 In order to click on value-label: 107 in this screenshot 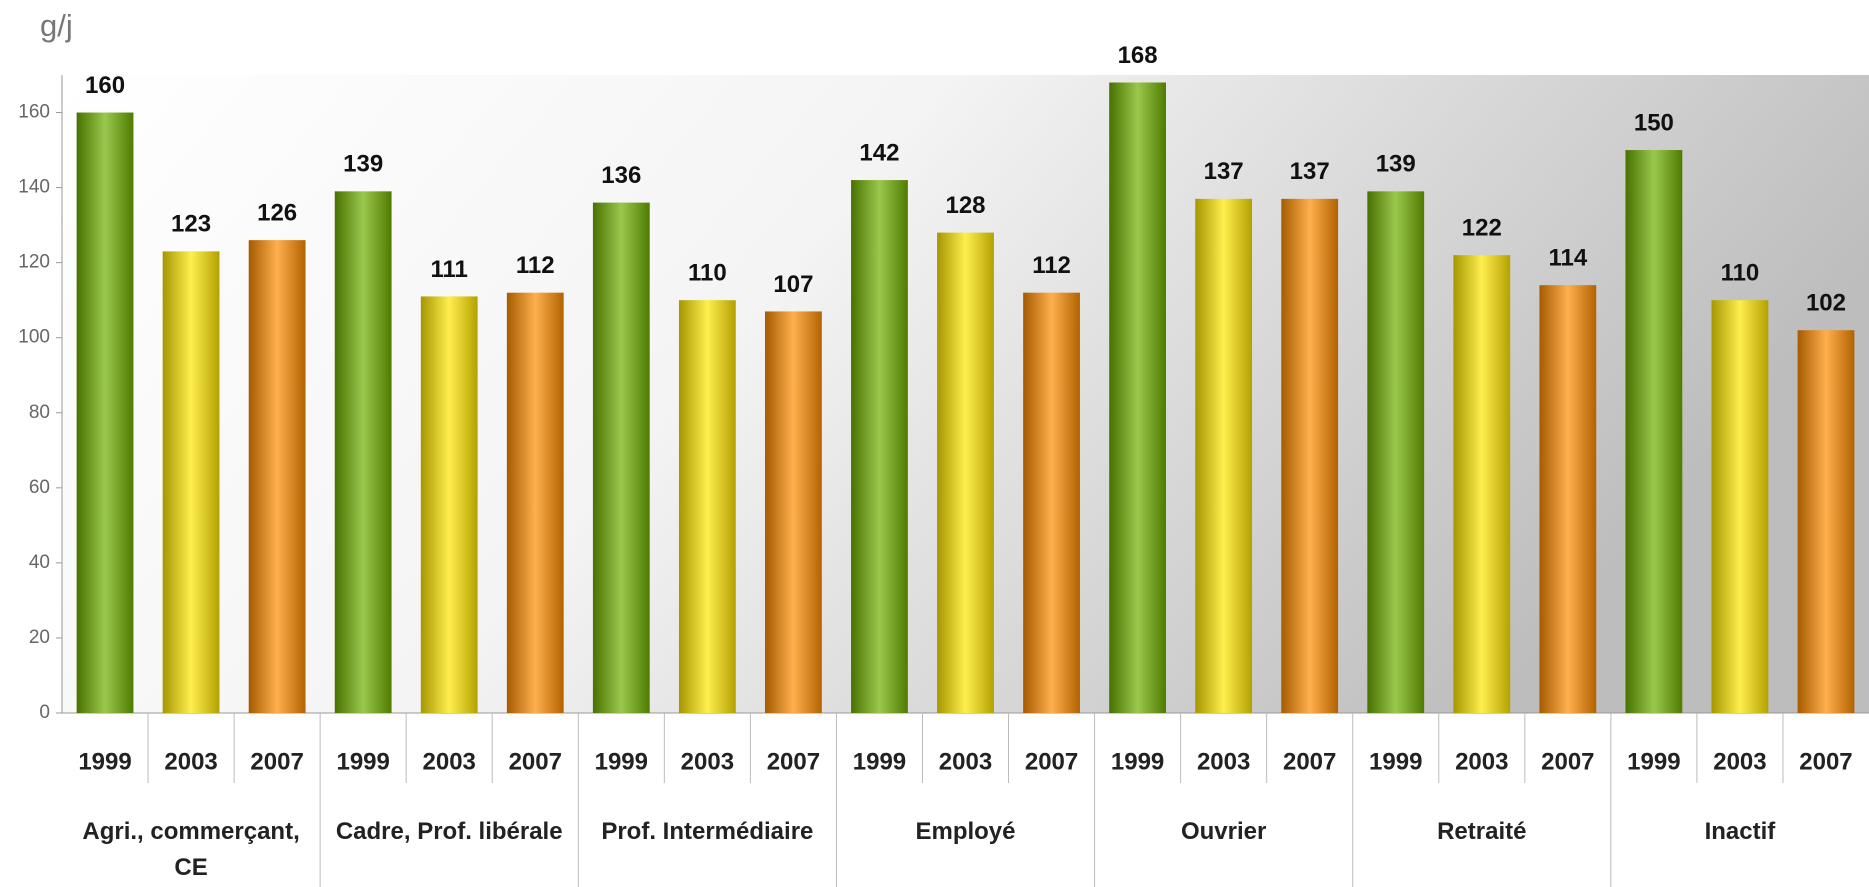, I will do `click(793, 284)`.